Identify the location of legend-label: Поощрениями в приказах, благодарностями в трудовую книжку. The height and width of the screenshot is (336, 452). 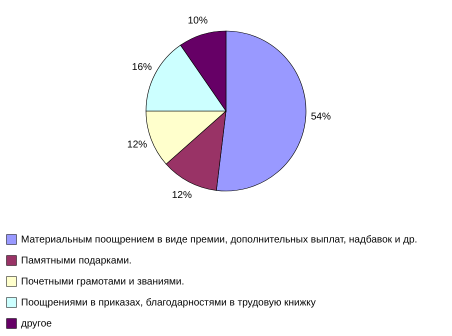
(168, 303).